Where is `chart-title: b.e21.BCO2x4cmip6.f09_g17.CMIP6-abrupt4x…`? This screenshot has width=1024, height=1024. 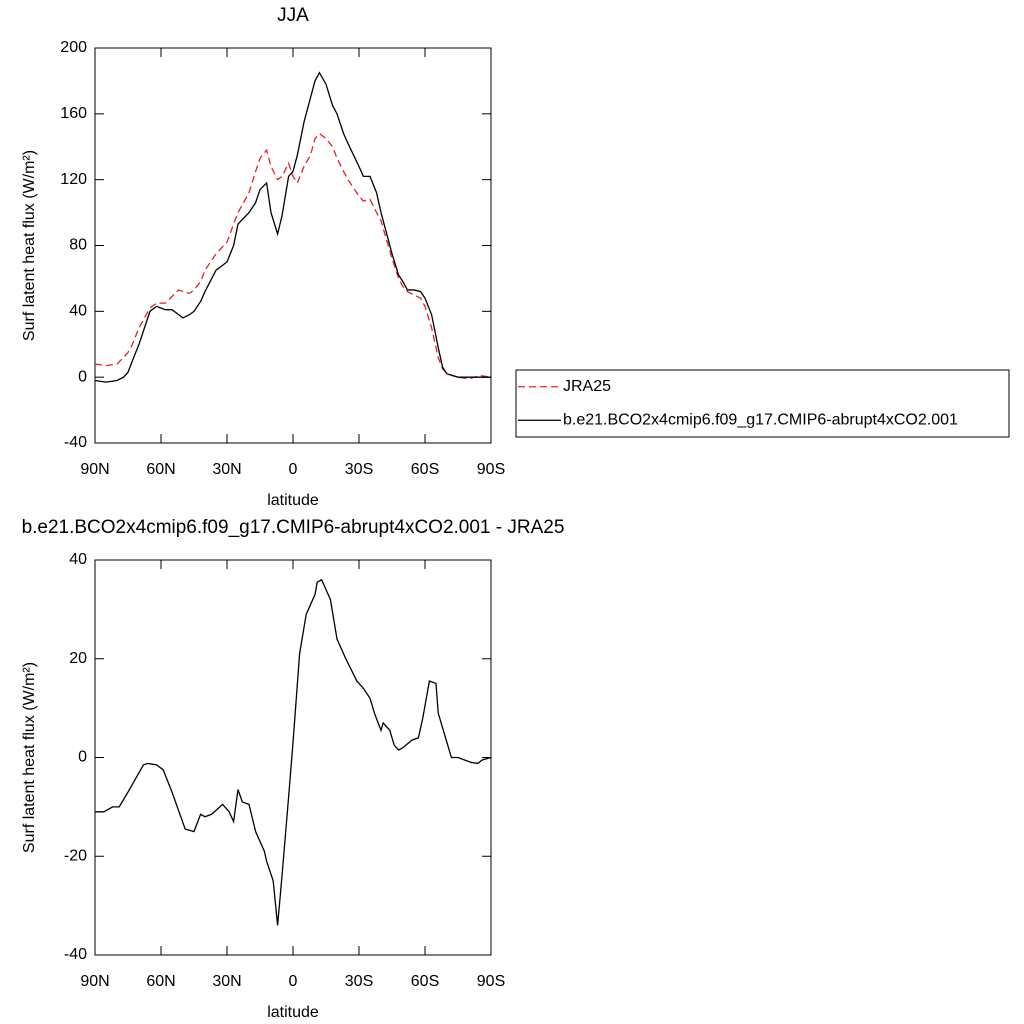
chart-title: b.e21.BCO2x4cmip6.f09_g17.CMIP6-abrupt4x… is located at coordinates (293, 527).